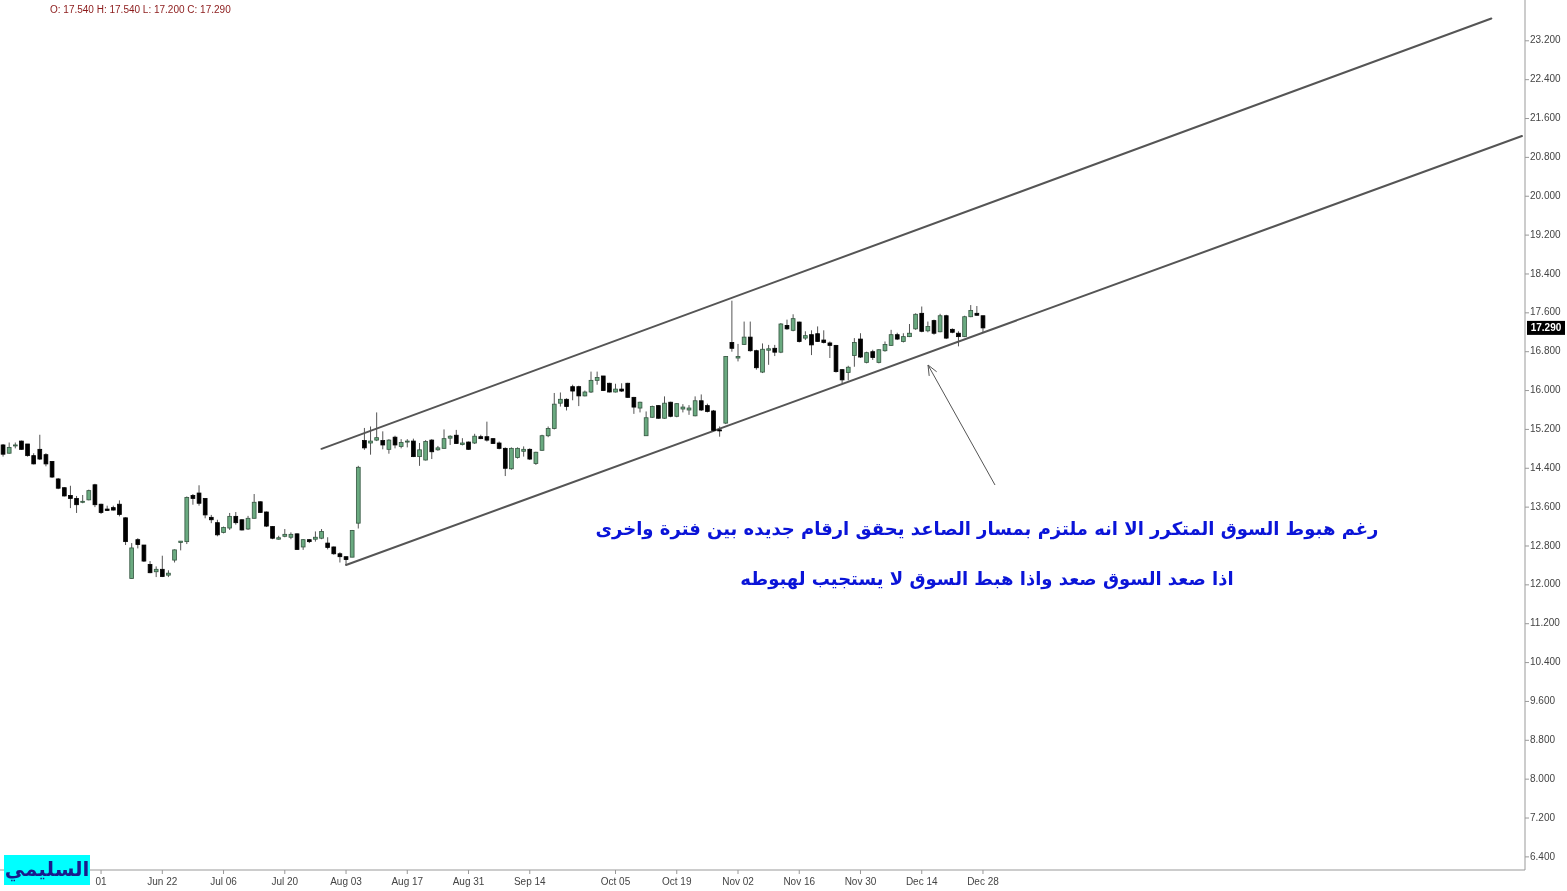 Image resolution: width=1567 pixels, height=891 pixels. I want to click on x-tick-label: Aug 31, so click(468, 881).